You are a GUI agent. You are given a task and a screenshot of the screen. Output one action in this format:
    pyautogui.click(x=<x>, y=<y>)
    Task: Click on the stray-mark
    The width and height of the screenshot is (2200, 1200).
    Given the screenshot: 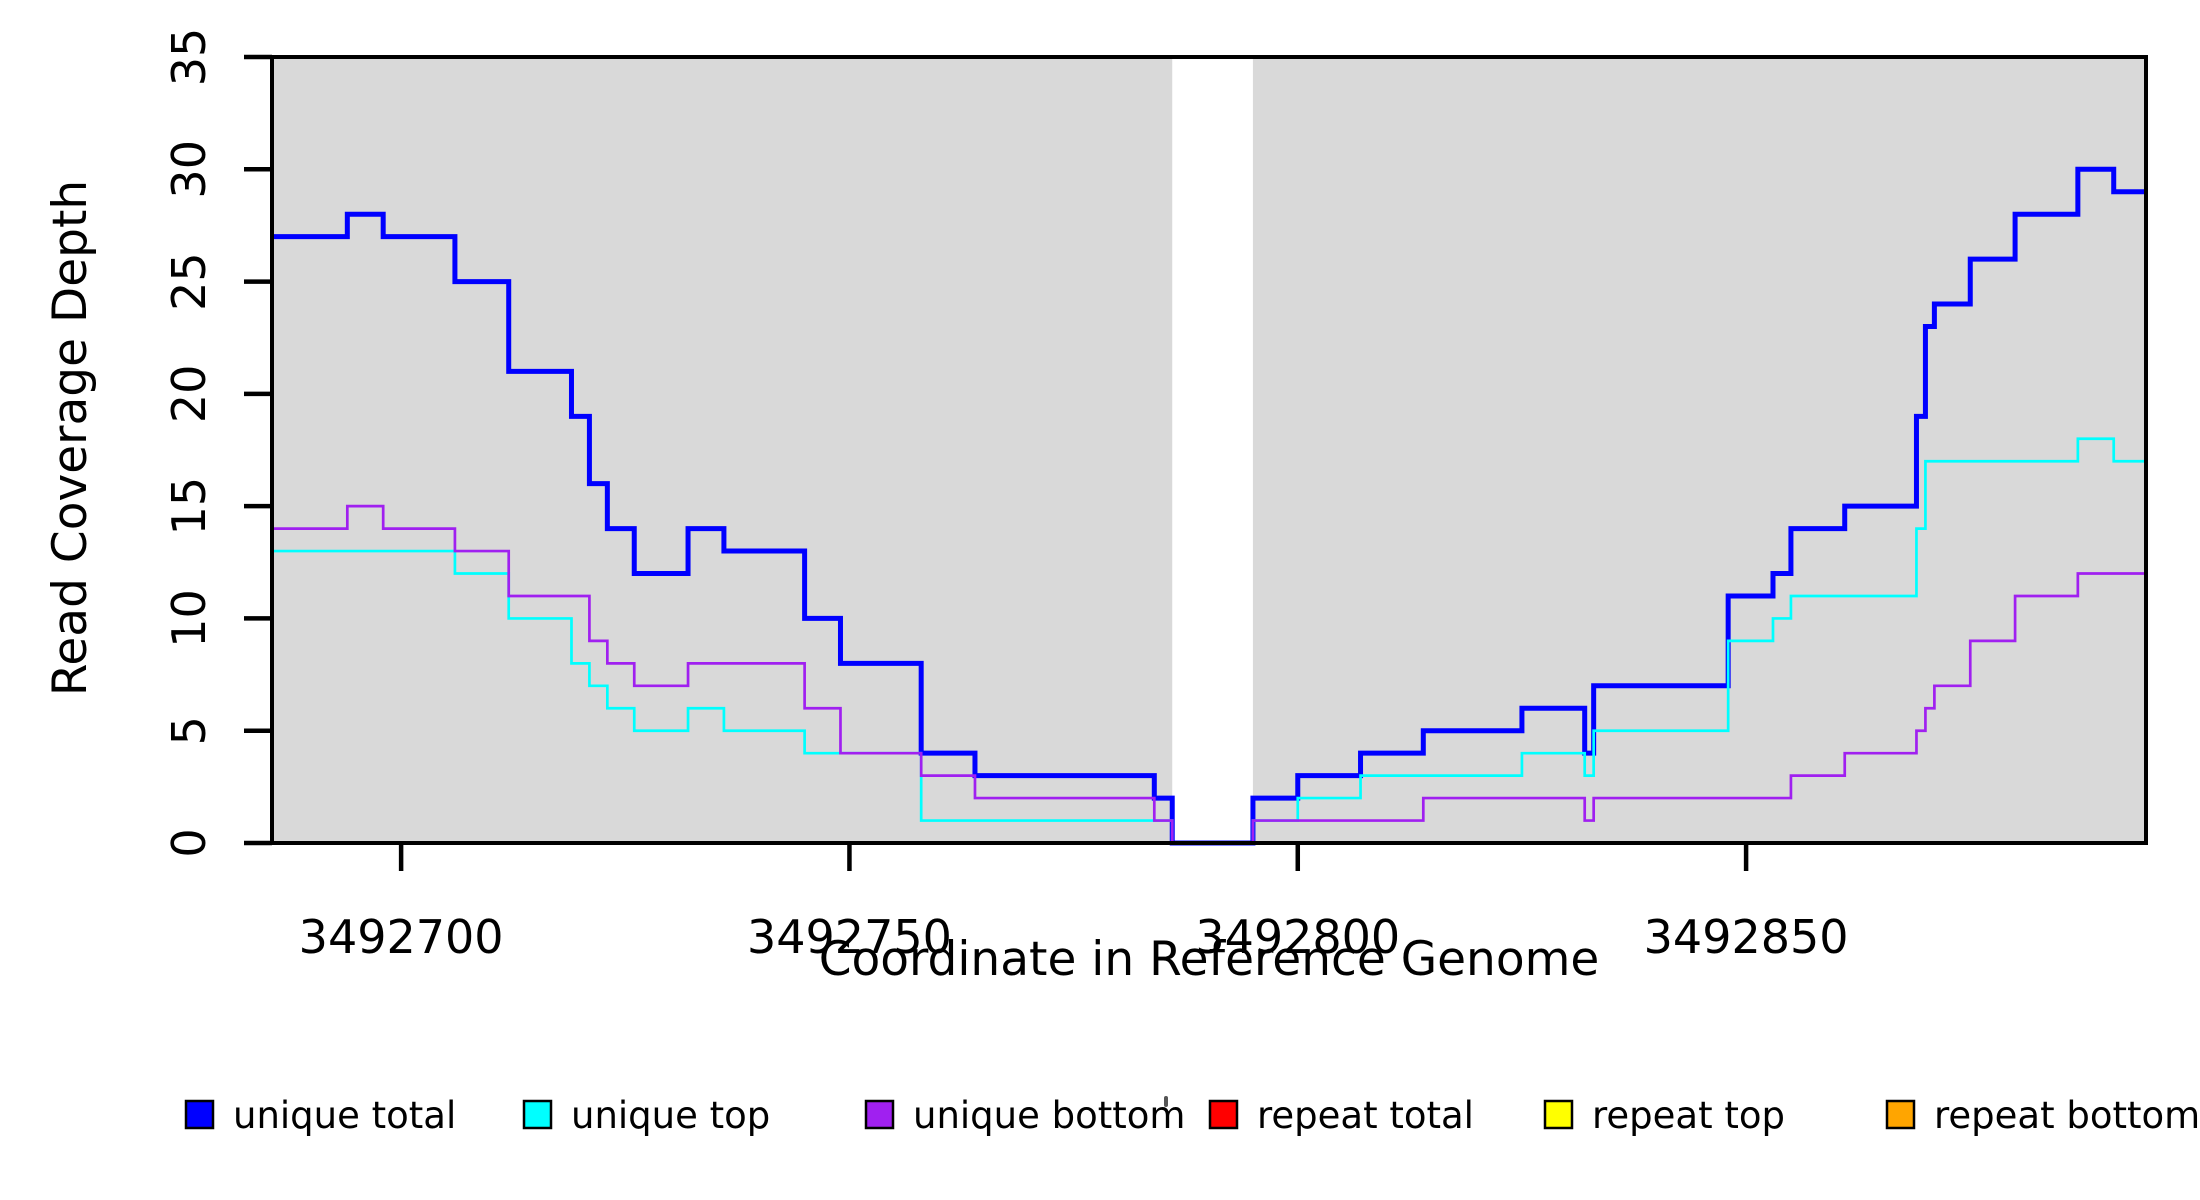 What is the action you would take?
    pyautogui.click(x=1166, y=1101)
    